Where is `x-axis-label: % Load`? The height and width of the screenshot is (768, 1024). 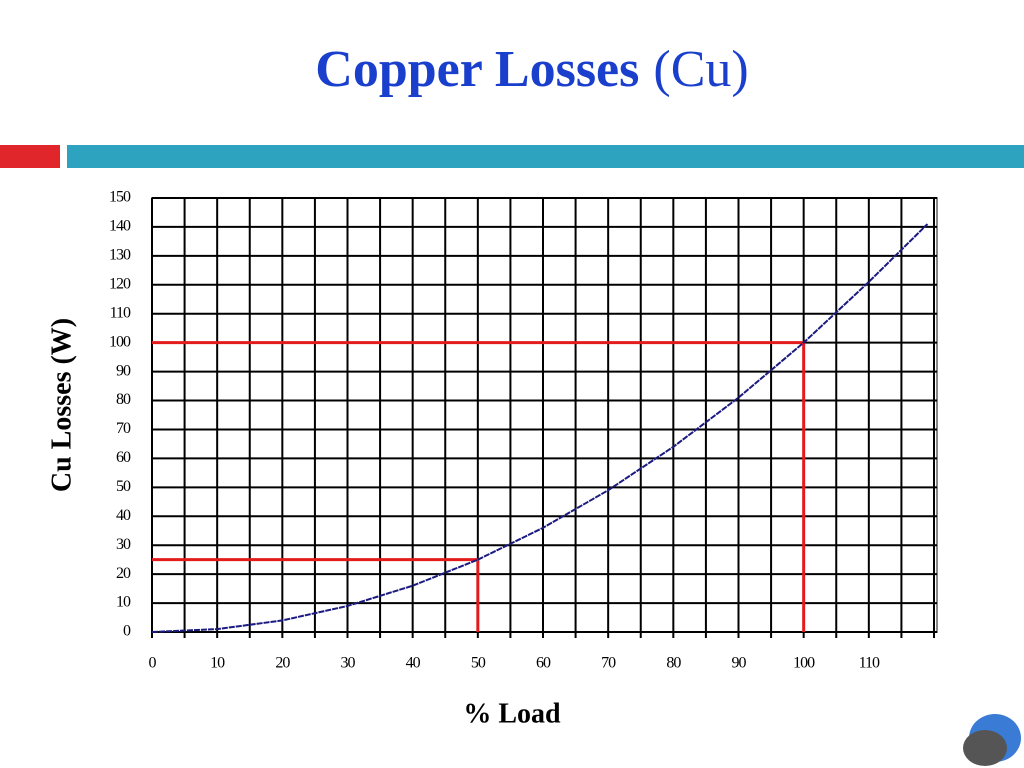 x-axis-label: % Load is located at coordinates (512, 713).